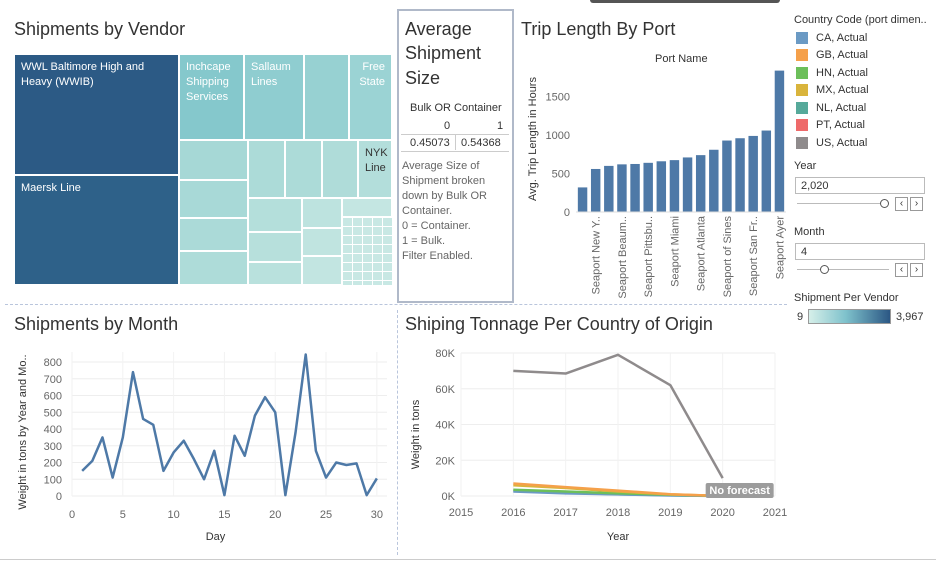 This screenshot has width=936, height=562. What do you see at coordinates (860, 20) in the screenshot?
I see `legend-title: Country Code (port dimen..` at bounding box center [860, 20].